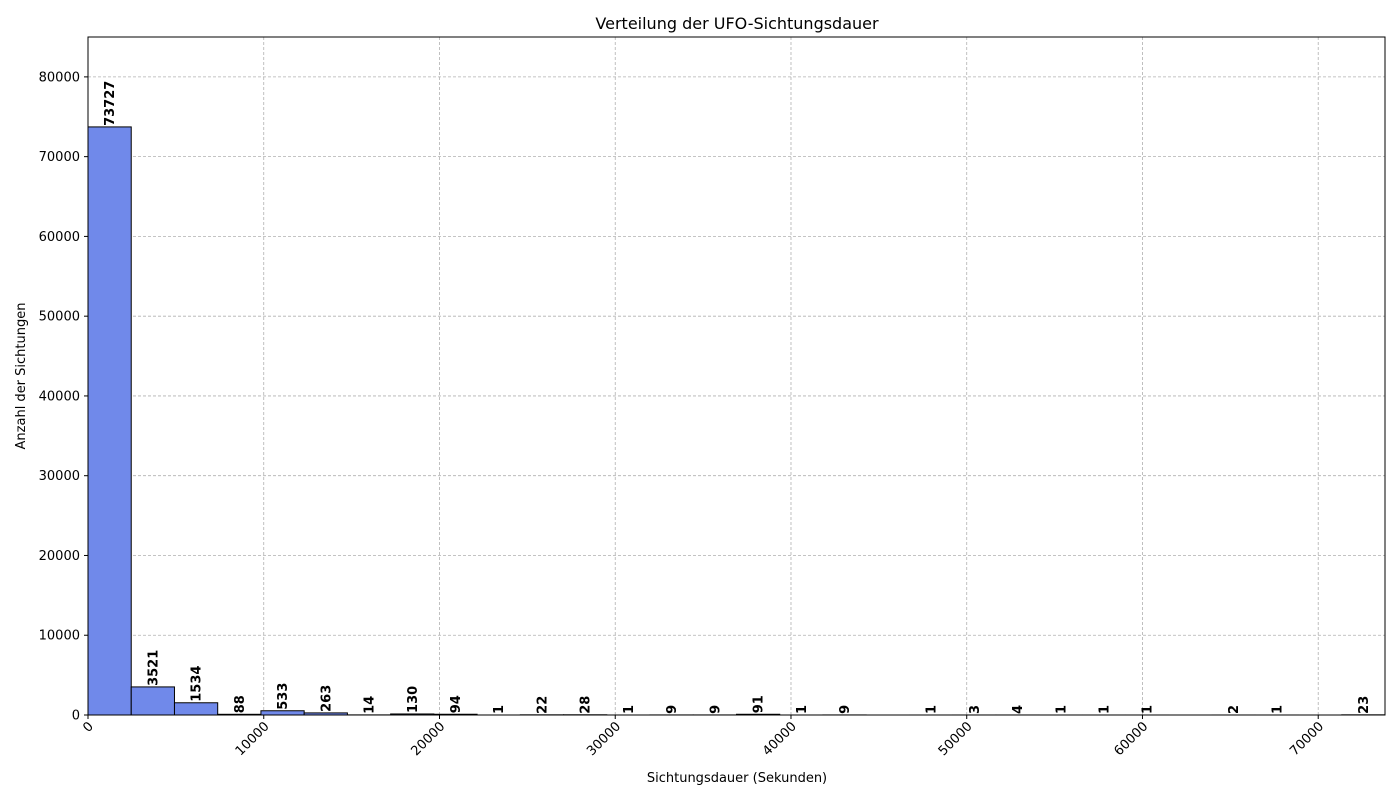 The width and height of the screenshot is (1400, 800). I want to click on y-tick-label: 30000, so click(59, 476).